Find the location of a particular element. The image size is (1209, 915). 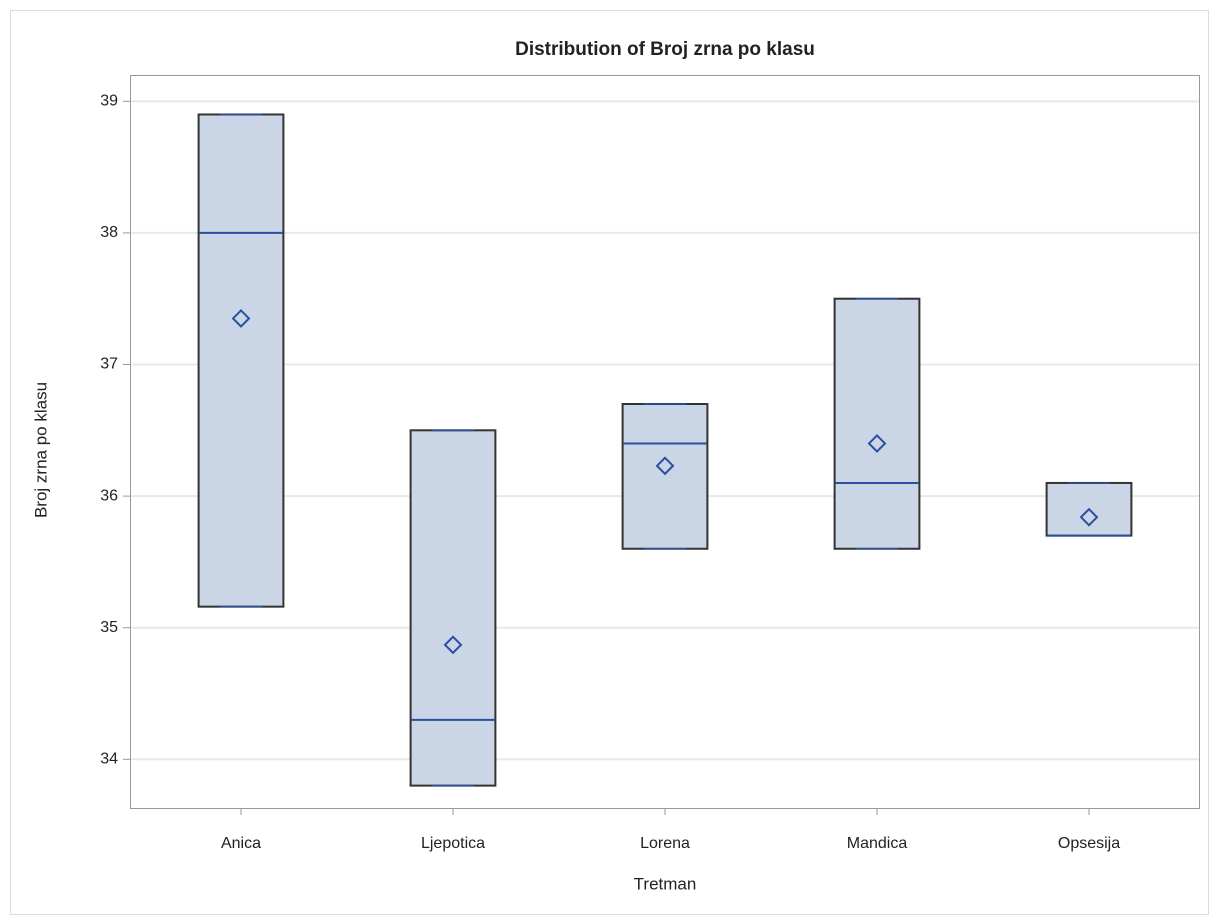

x-tick-label: Lorena is located at coordinates (665, 843).